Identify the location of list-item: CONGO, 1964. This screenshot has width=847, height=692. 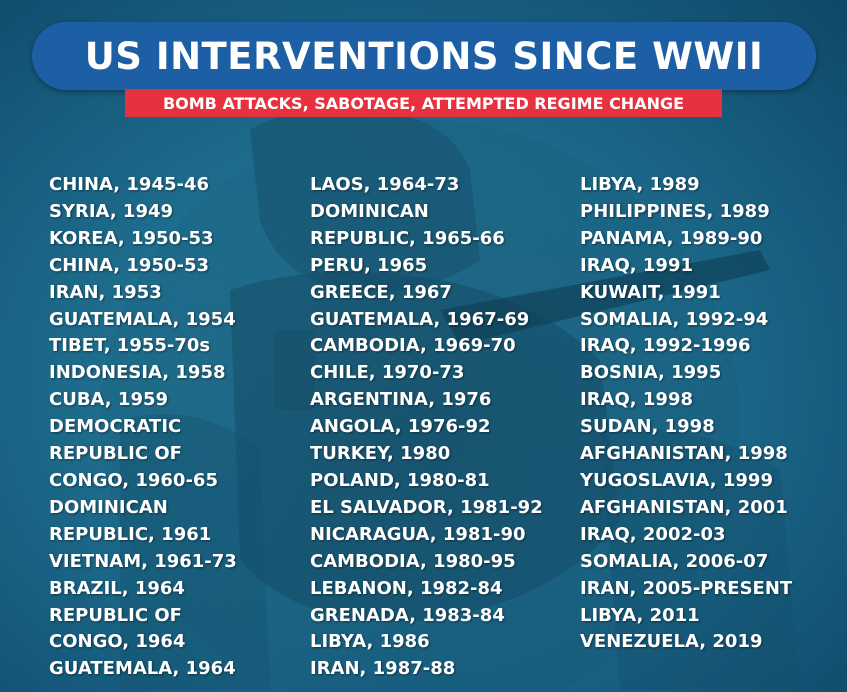
(117, 642).